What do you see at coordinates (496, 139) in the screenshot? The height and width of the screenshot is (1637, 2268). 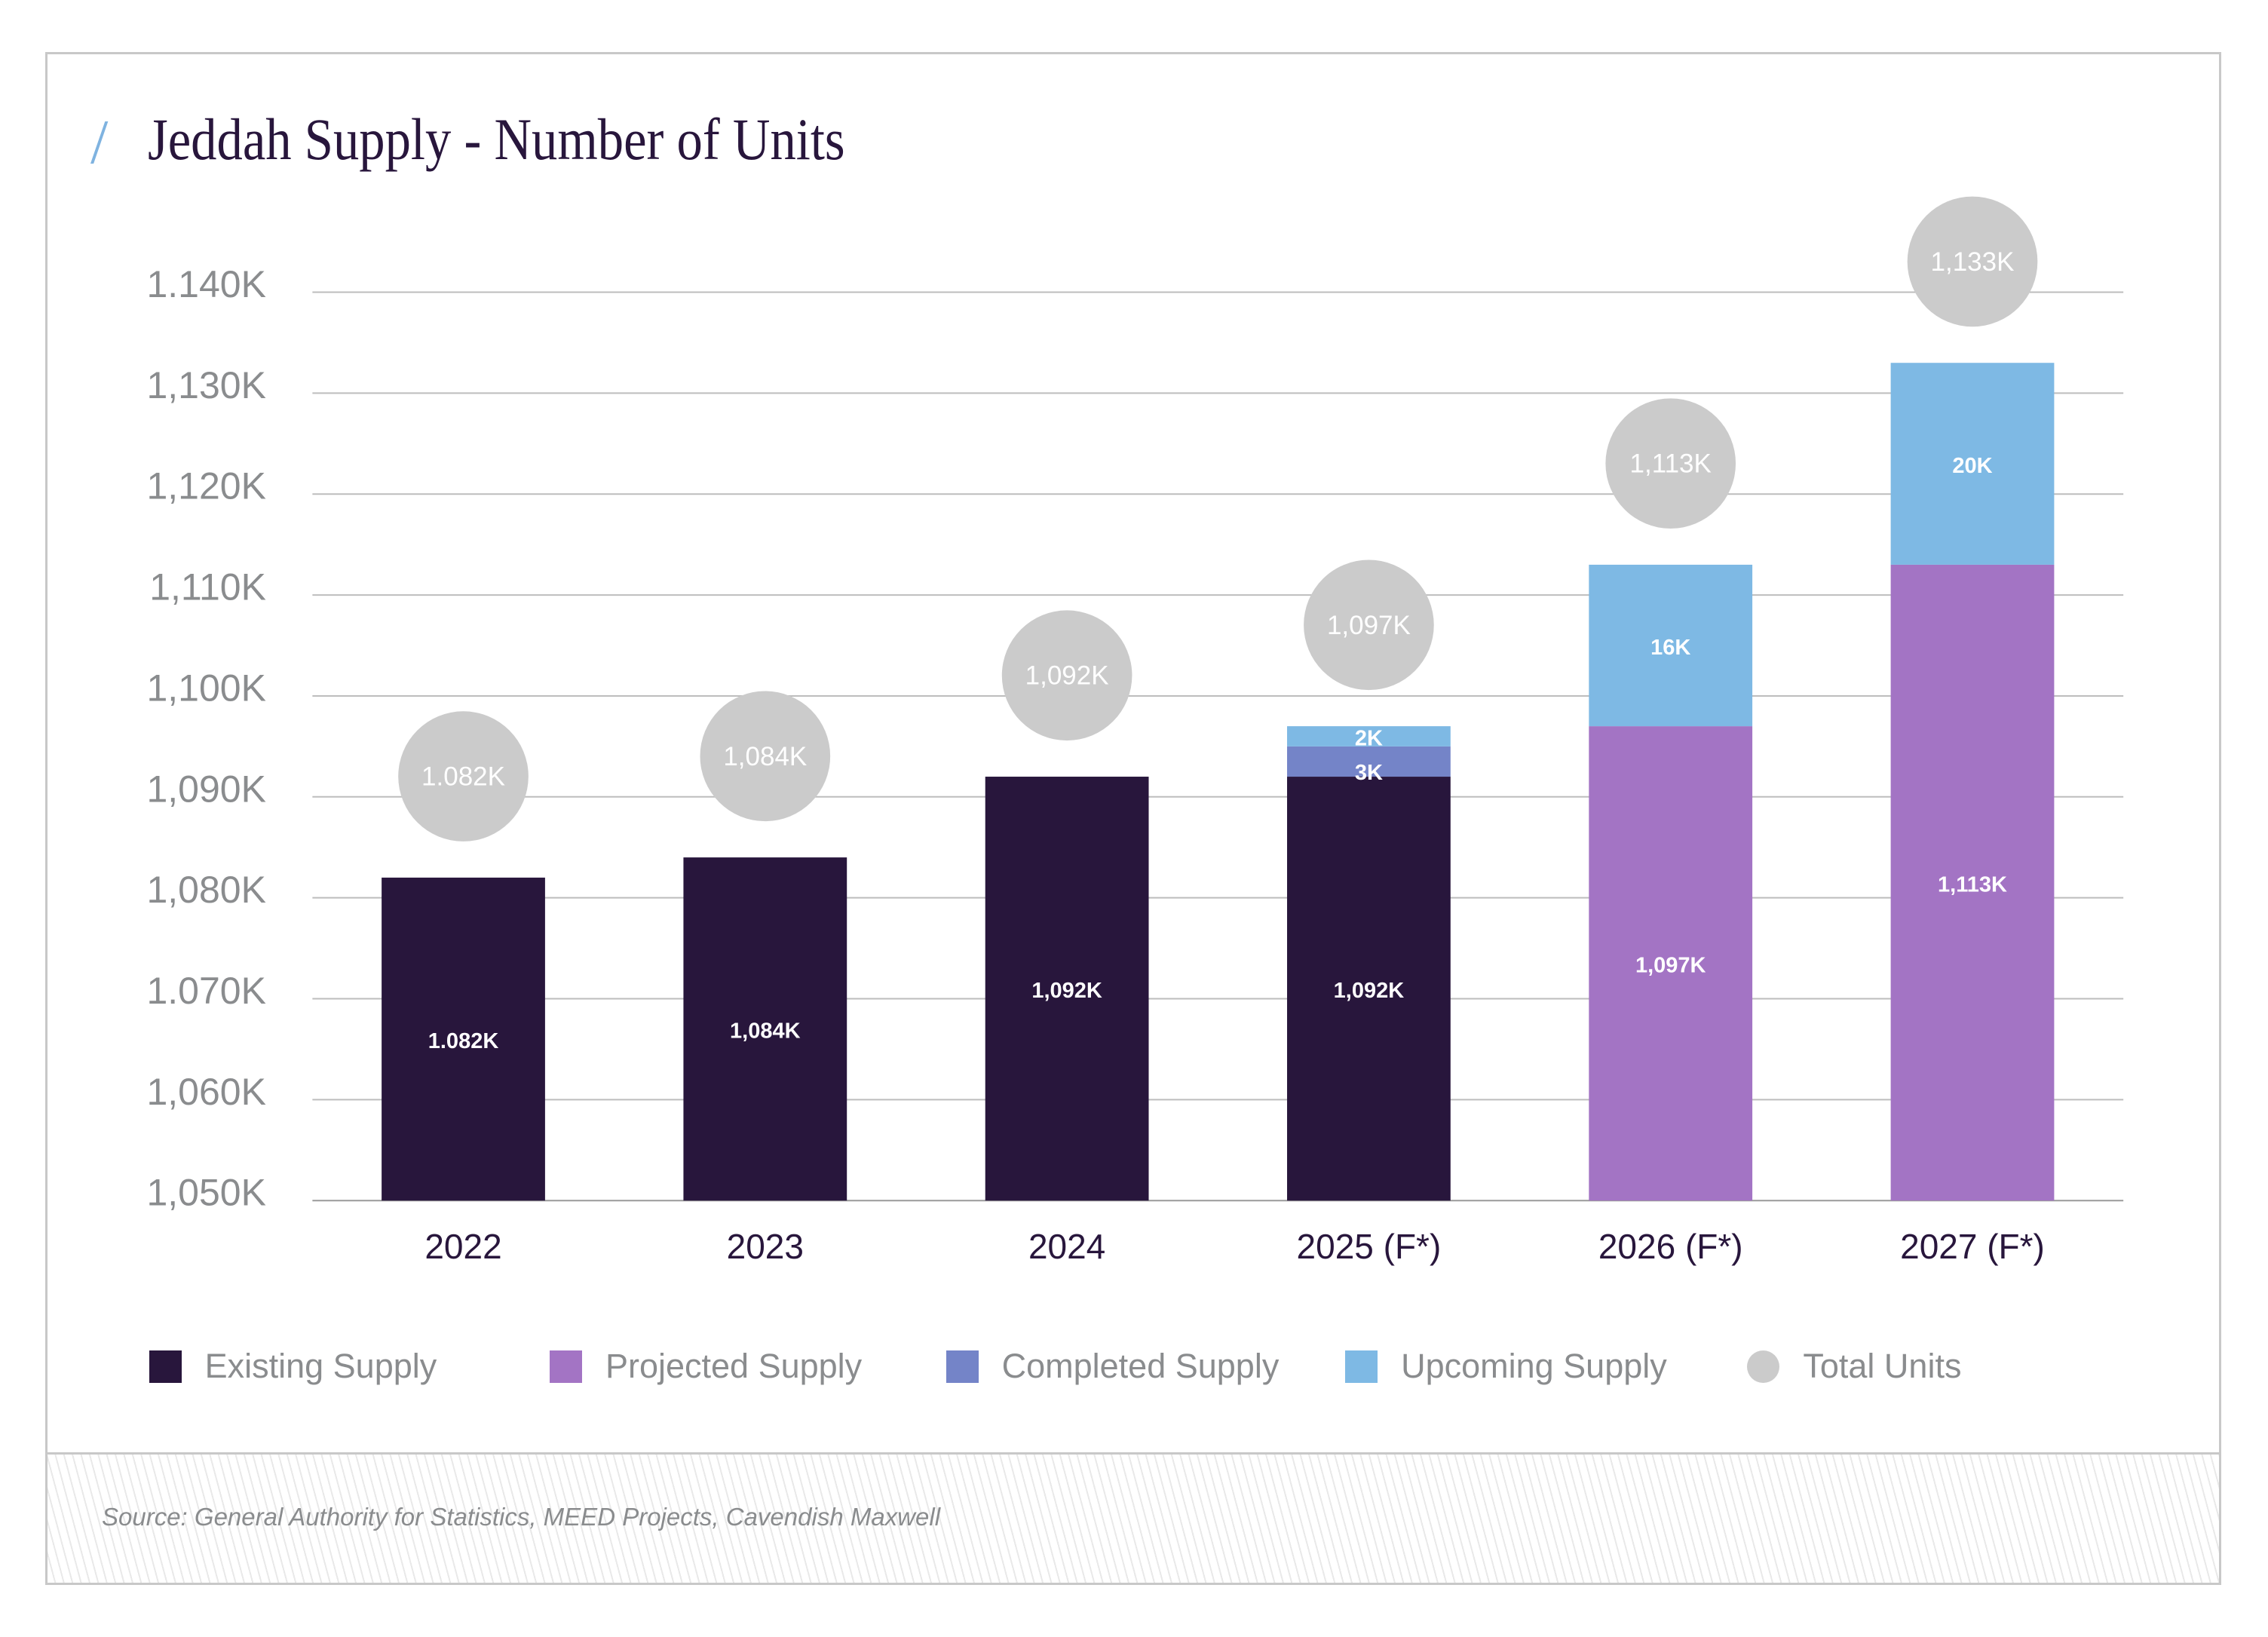 I see `chart-title: Jeddah Supply - Number of Units` at bounding box center [496, 139].